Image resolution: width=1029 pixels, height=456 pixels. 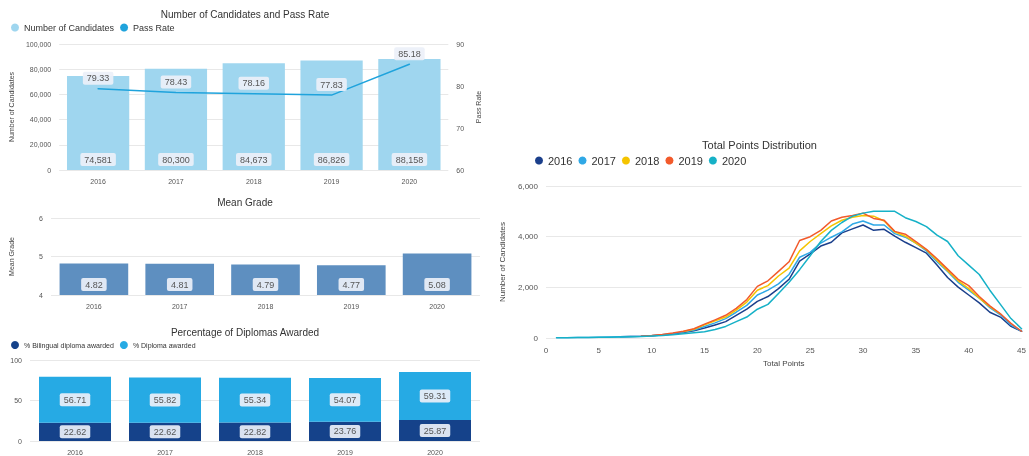 I want to click on chart-title: Mean Grade, so click(x=245, y=202).